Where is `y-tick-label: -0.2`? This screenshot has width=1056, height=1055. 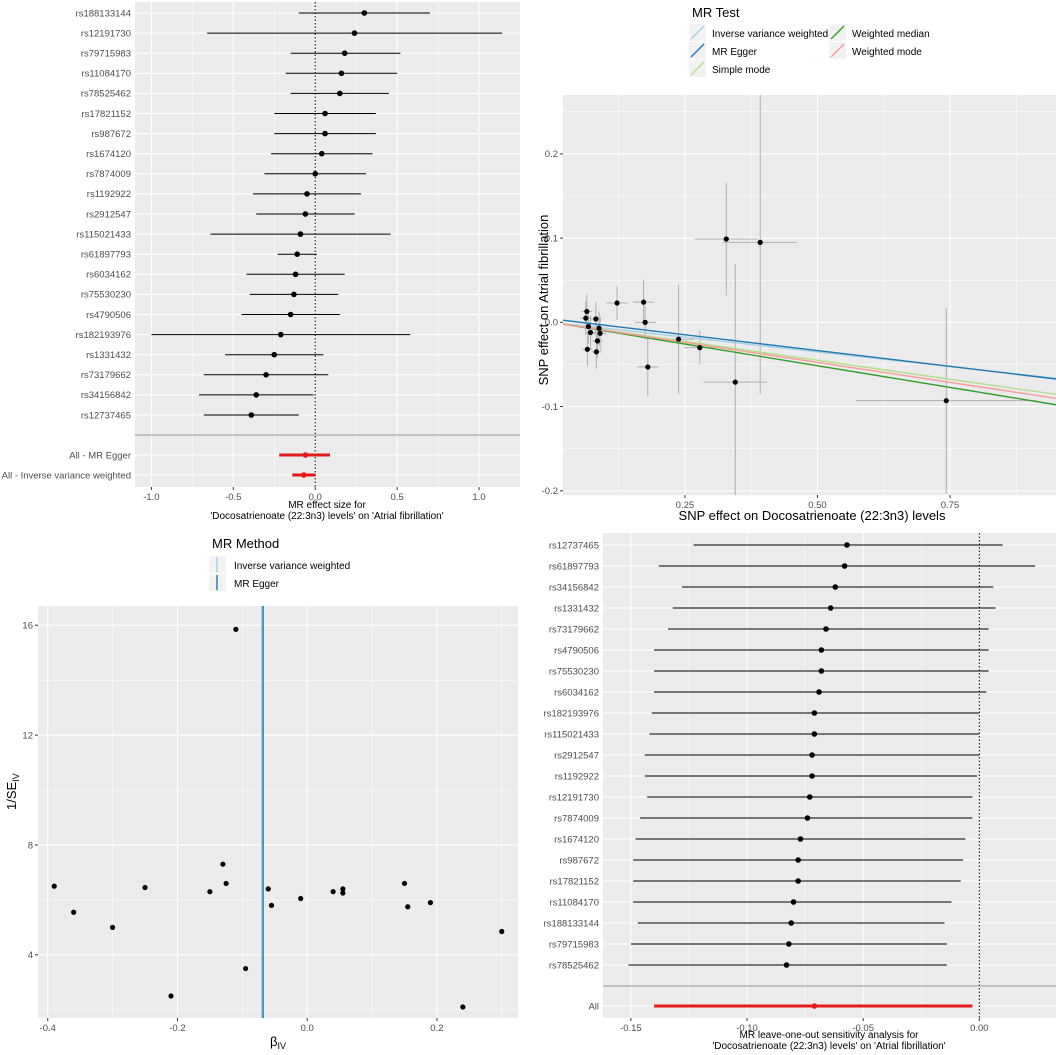 y-tick-label: -0.2 is located at coordinates (550, 491).